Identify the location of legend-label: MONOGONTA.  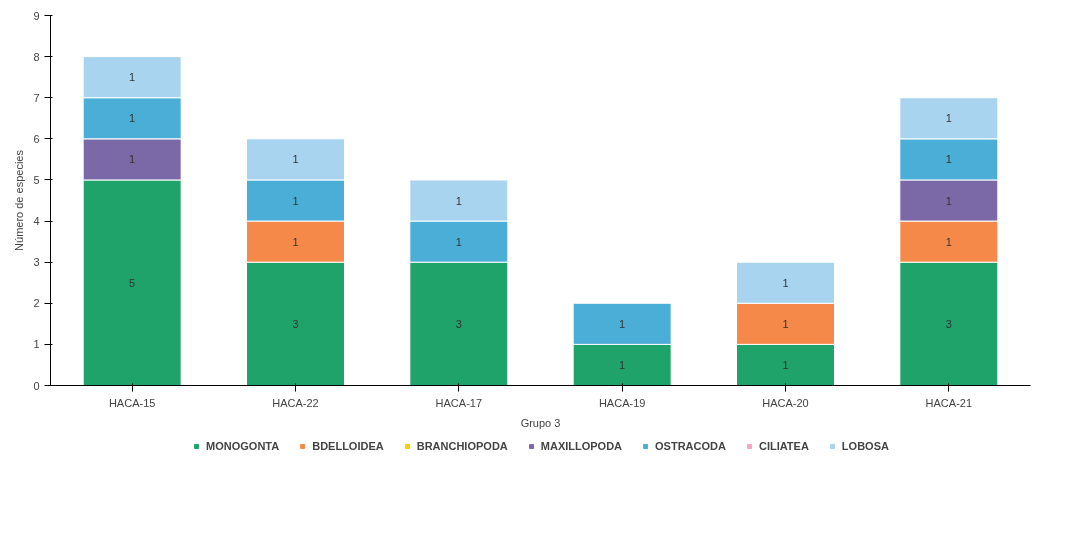
(243, 446).